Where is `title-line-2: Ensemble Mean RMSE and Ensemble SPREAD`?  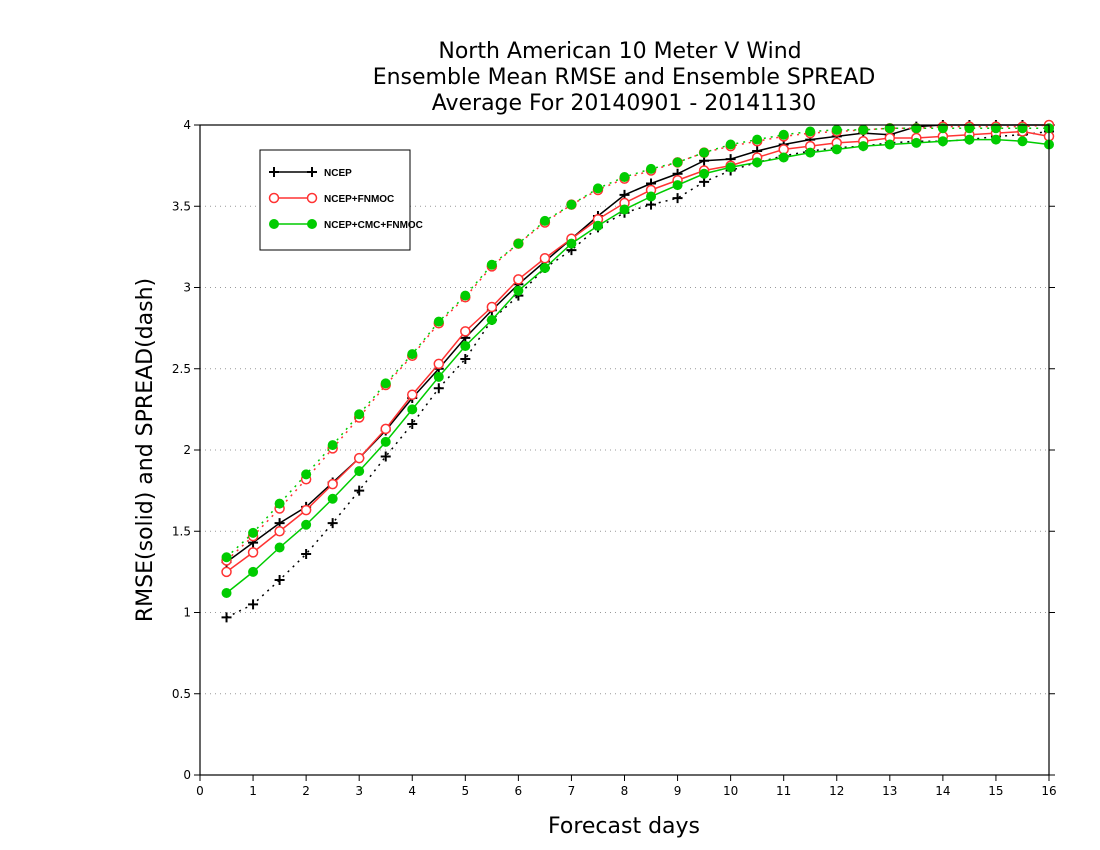 title-line-2: Ensemble Mean RMSE and Ensemble SPREAD is located at coordinates (624, 77).